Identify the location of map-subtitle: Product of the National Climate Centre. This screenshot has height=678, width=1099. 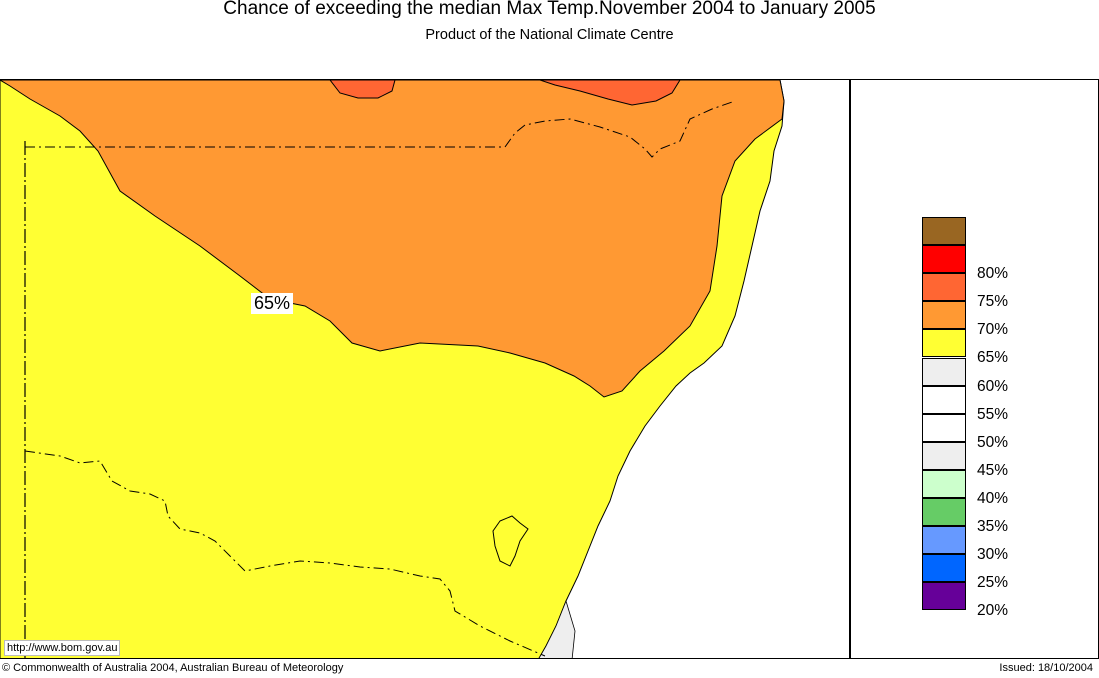
(549, 35).